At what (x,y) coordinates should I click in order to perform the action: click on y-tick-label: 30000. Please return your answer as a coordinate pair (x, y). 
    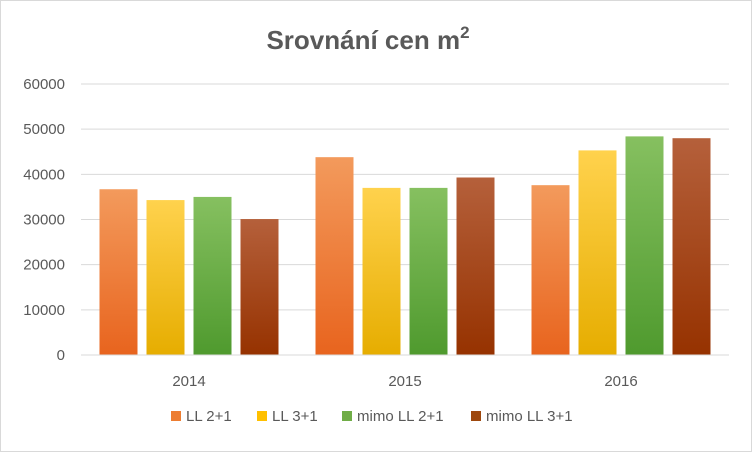
    Looking at the image, I should click on (44, 220).